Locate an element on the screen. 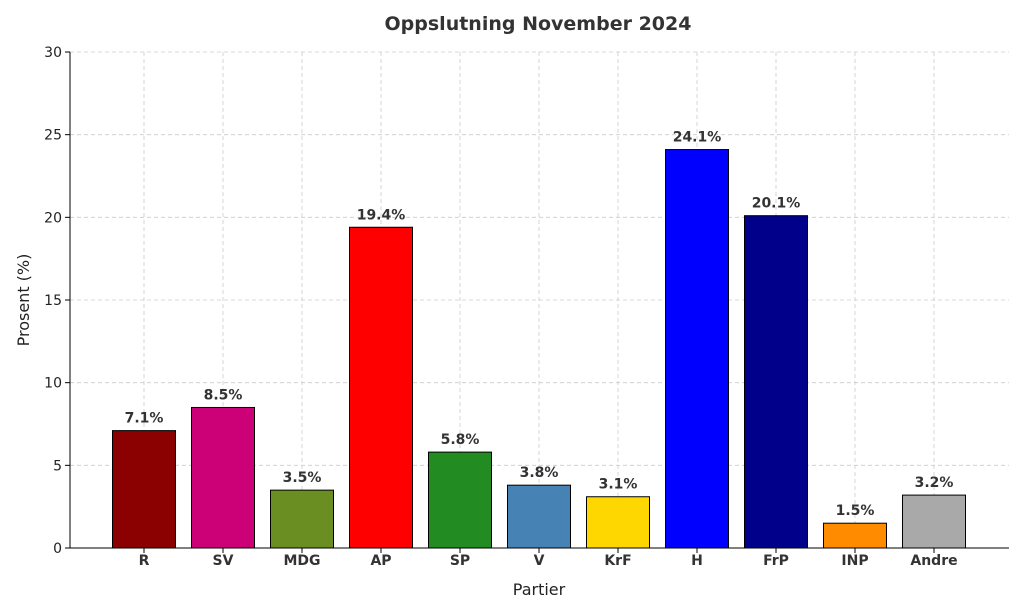 This screenshot has width=1024, height=614. y-tick-label: 15 is located at coordinates (53, 301).